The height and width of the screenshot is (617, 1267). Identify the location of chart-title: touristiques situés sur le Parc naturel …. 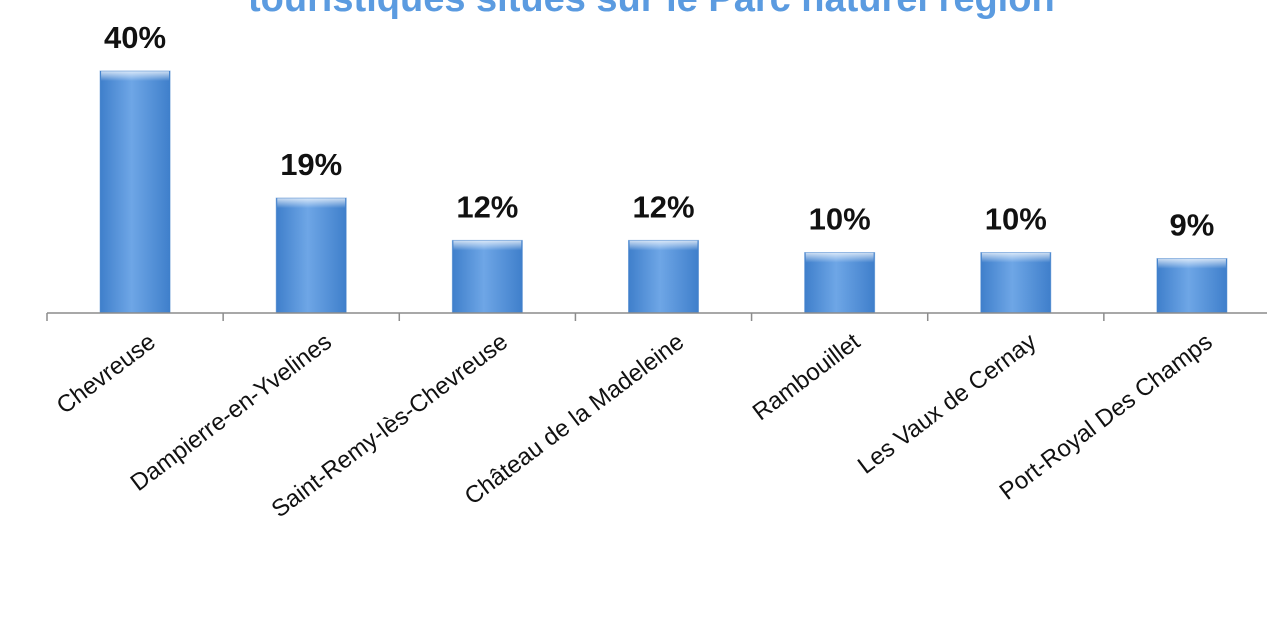
(651, 10).